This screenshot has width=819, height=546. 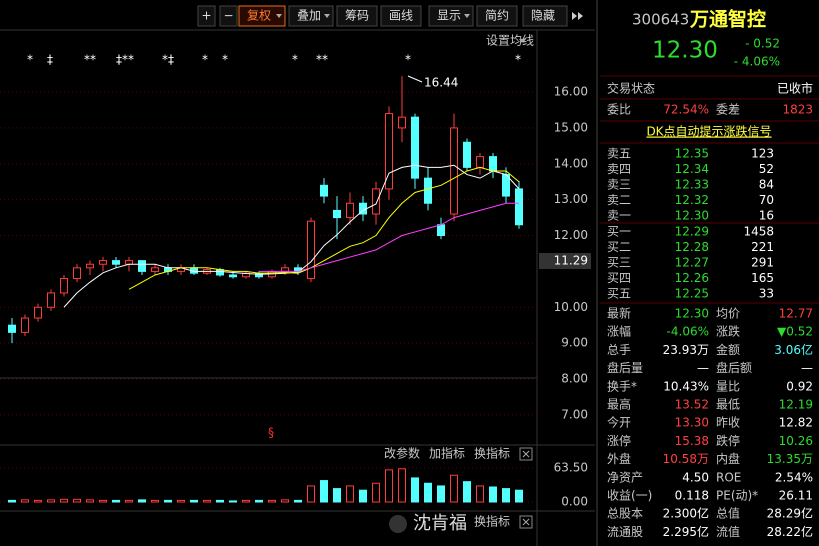 I want to click on event-marker: ‡**, so click(x=125, y=60).